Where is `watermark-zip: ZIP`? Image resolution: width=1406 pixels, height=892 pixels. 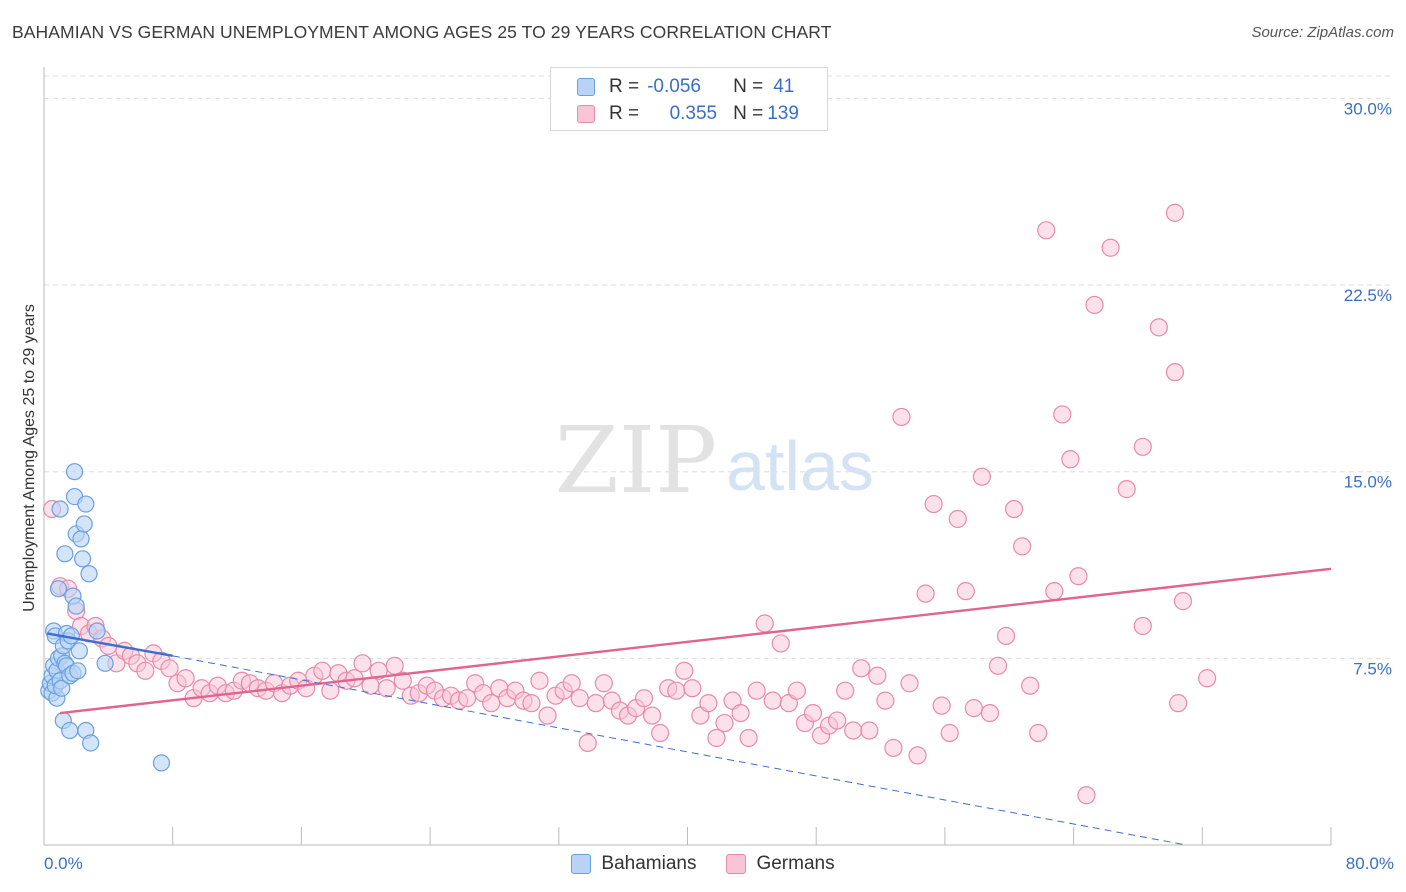
watermark-zip: ZIP is located at coordinates (636, 460).